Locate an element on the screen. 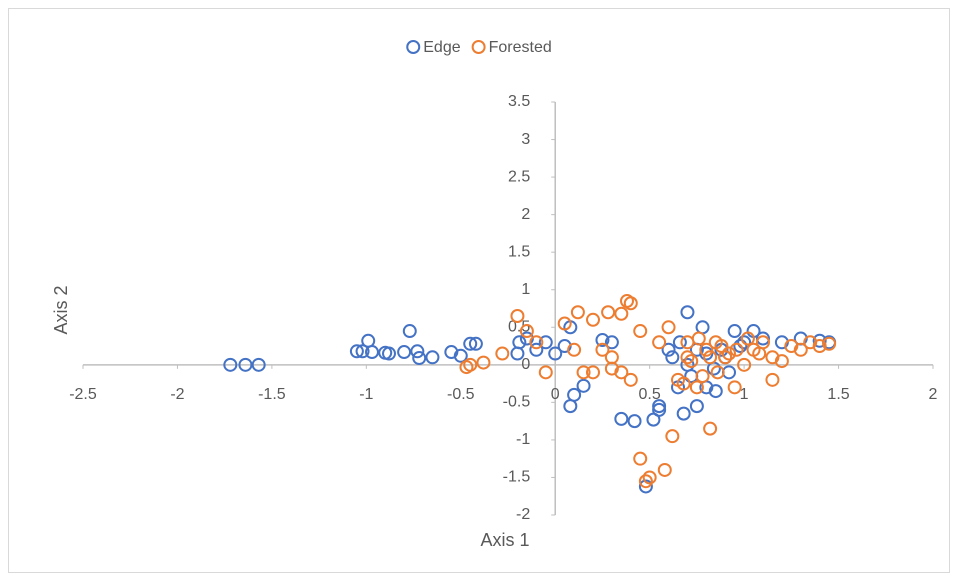 The image size is (959, 581). x-tick-label: 2 is located at coordinates (933, 394).